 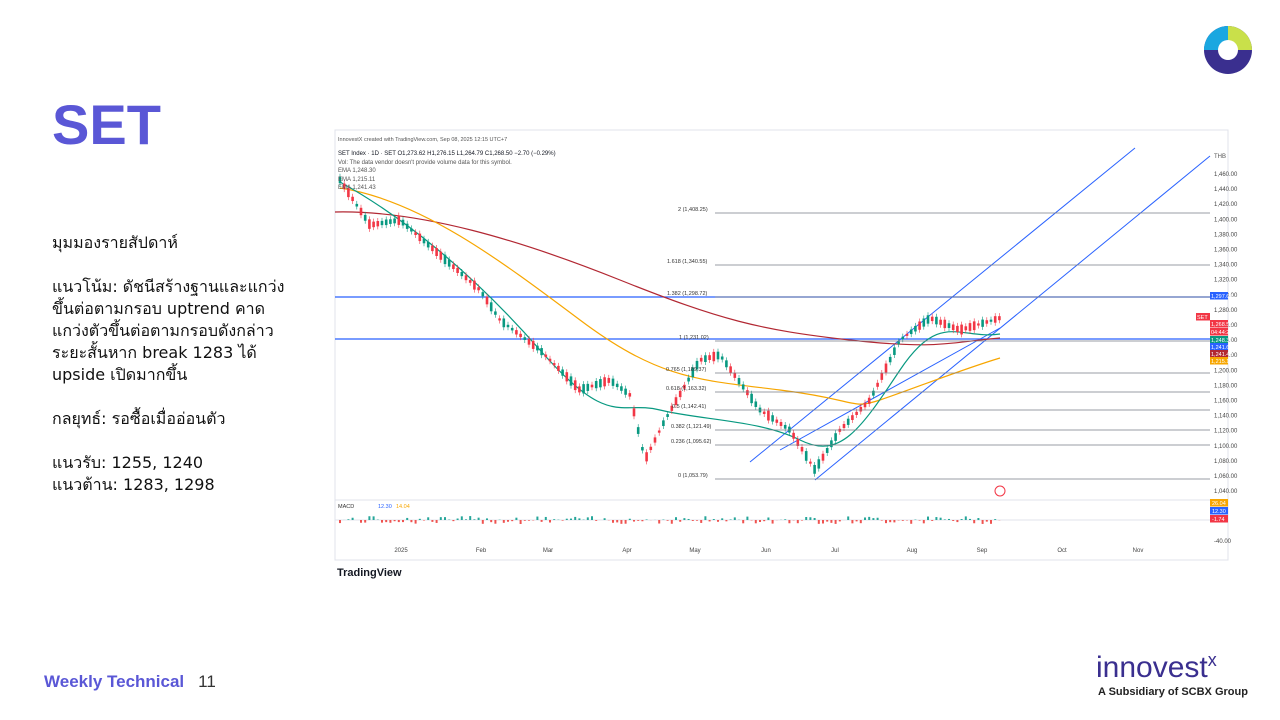 What do you see at coordinates (357, 180) in the screenshot?
I see `chart-header: EMA 1,215.11` at bounding box center [357, 180].